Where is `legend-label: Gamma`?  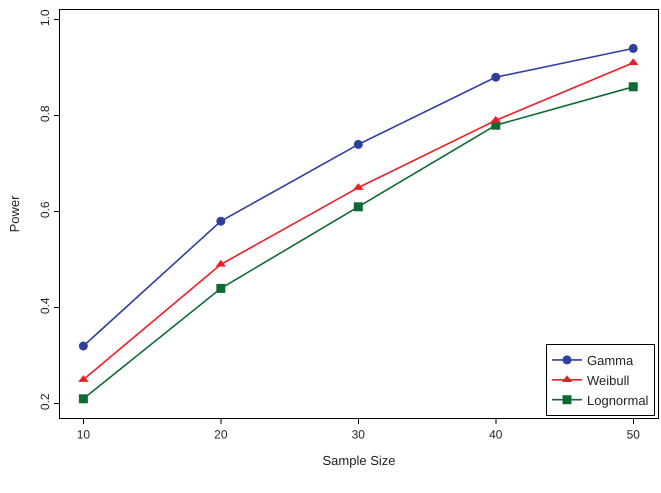 legend-label: Gamma is located at coordinates (610, 360).